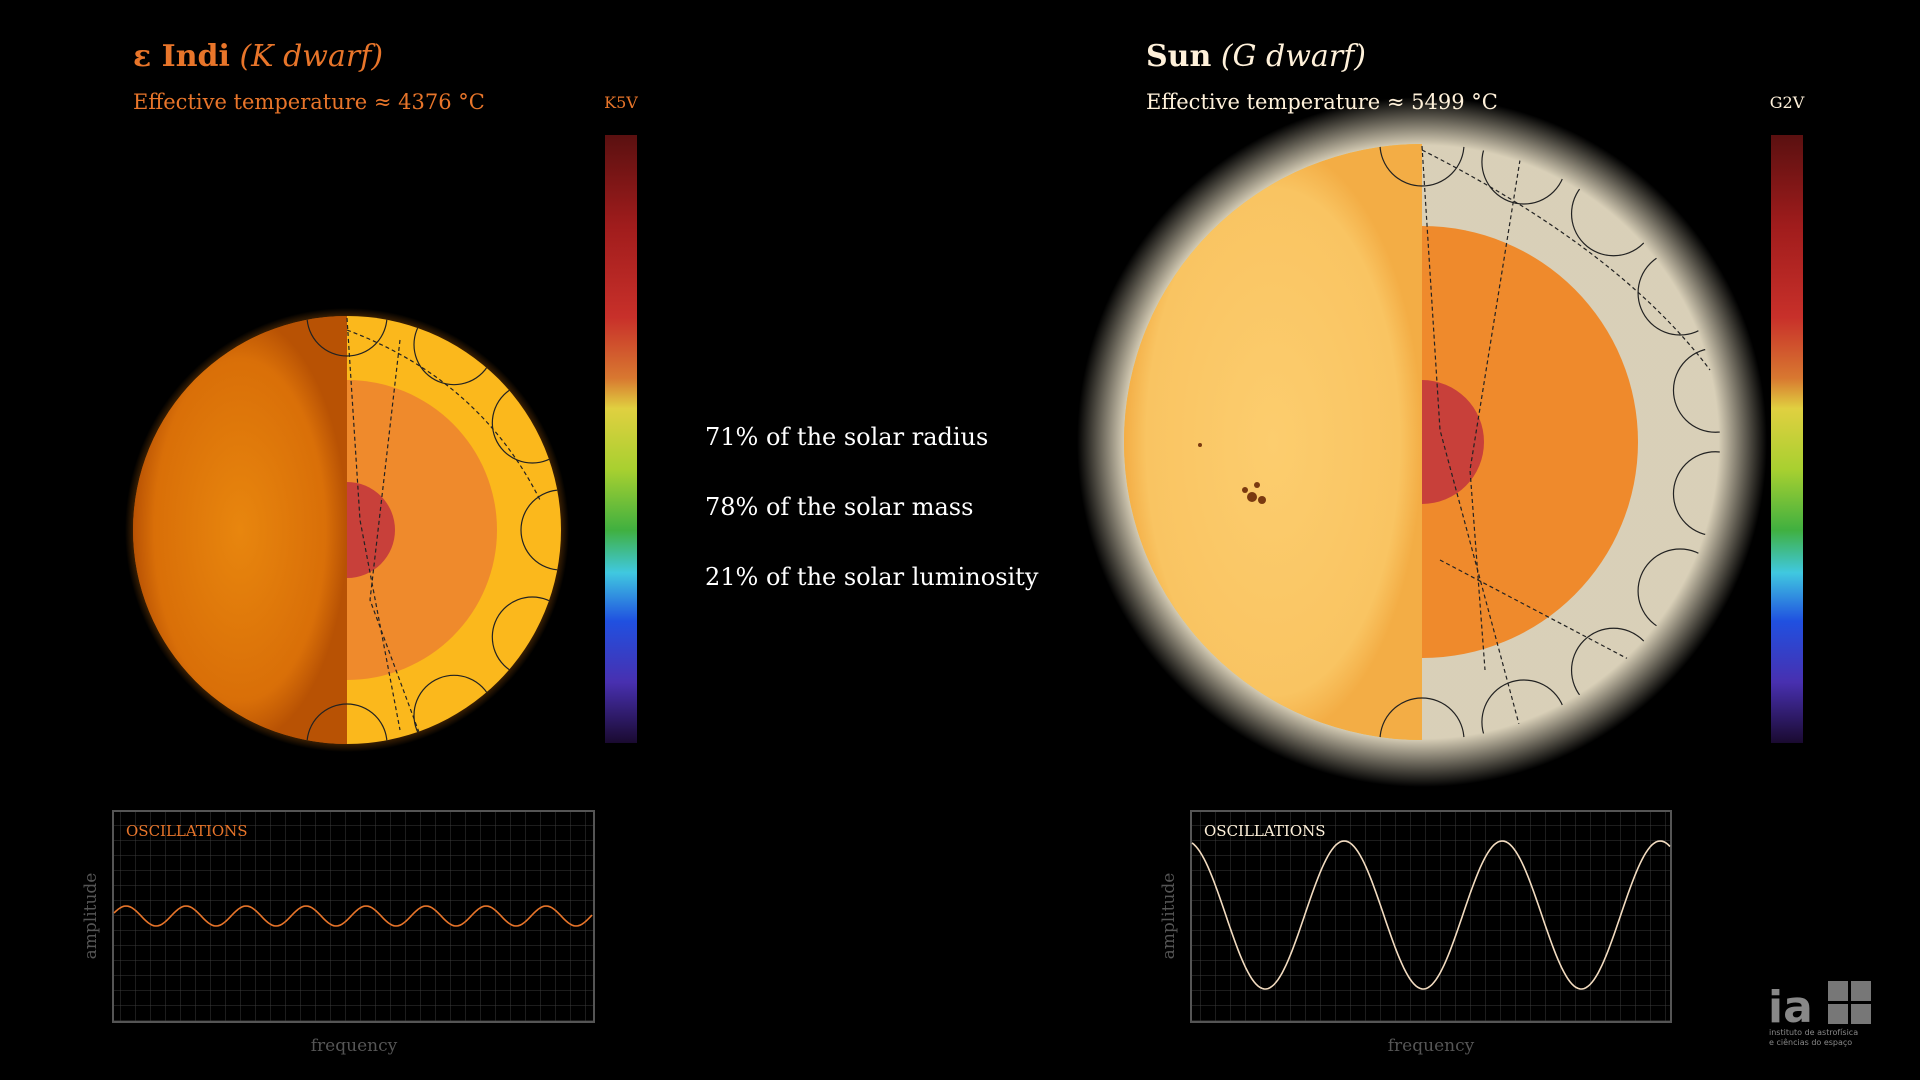 The height and width of the screenshot is (1080, 1920). Describe the element at coordinates (1787, 102) in the screenshot. I see `spectral-type: G2V` at that location.